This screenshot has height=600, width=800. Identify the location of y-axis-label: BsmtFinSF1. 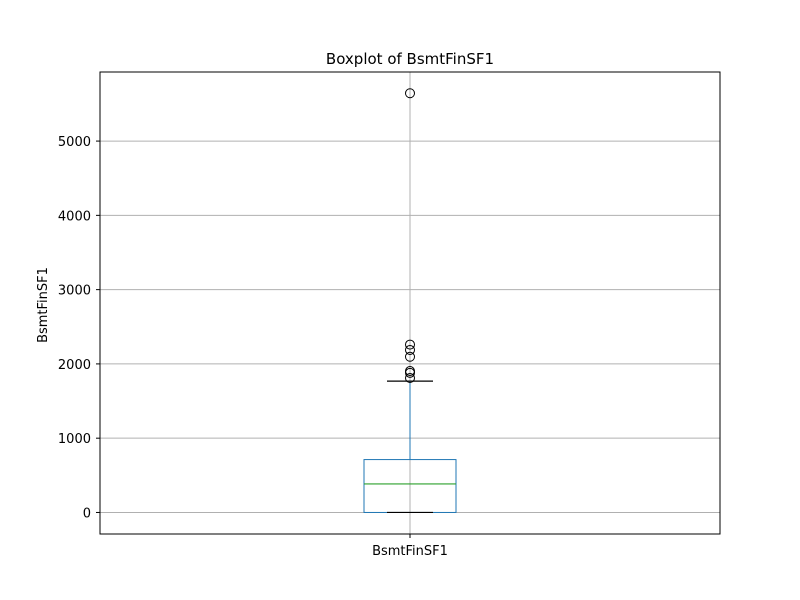
(43, 305).